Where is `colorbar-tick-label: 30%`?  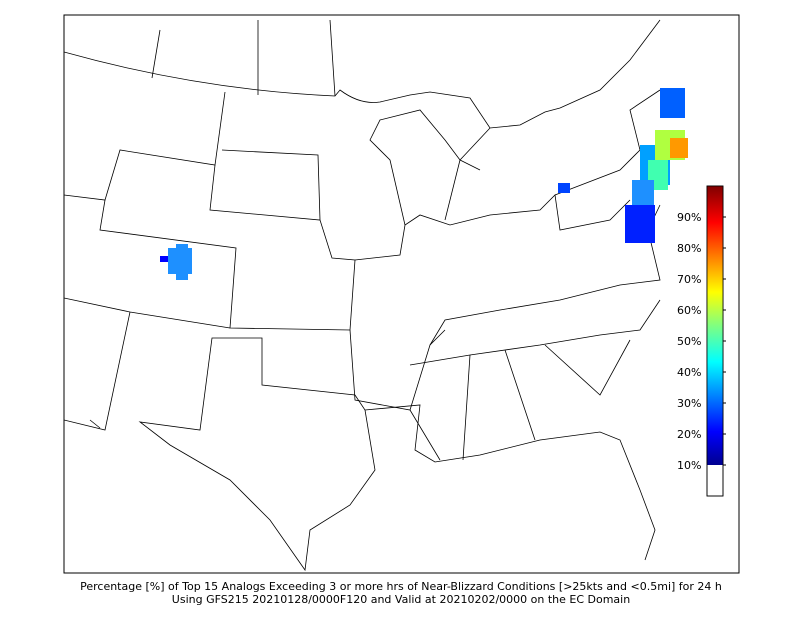 colorbar-tick-label: 30% is located at coordinates (689, 403).